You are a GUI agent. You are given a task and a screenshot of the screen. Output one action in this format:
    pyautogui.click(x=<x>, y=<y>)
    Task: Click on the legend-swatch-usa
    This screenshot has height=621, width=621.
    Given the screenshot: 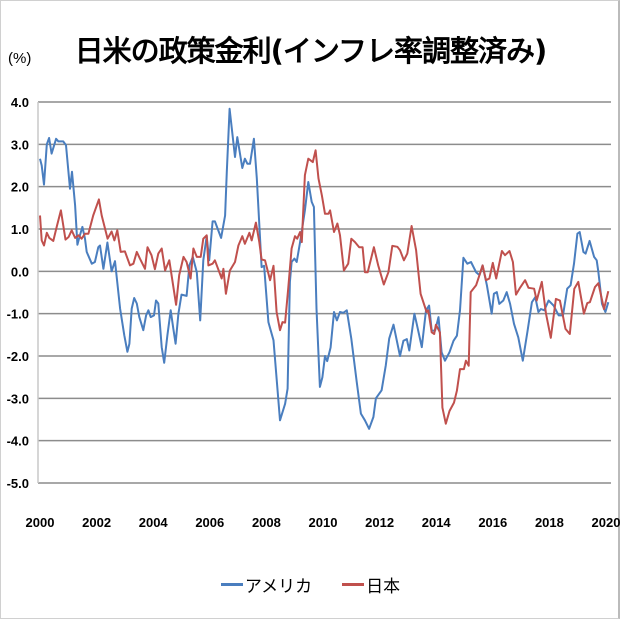 What is the action you would take?
    pyautogui.click(x=231, y=584)
    